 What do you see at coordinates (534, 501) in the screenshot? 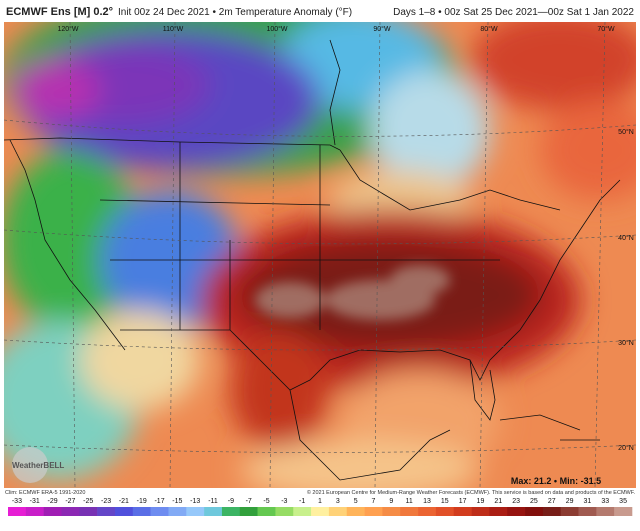
I see `colorbar-label: 25` at bounding box center [534, 501].